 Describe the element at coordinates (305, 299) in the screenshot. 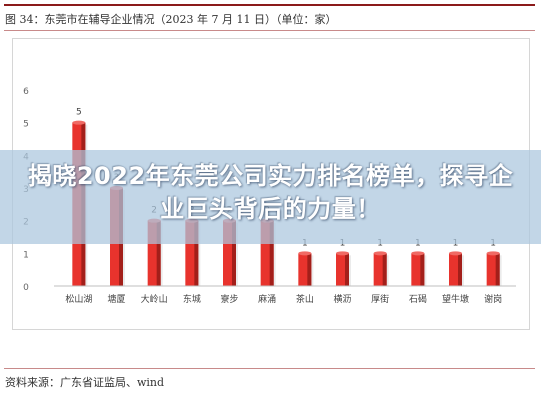

I see `x-tick-label: 茶山` at that location.